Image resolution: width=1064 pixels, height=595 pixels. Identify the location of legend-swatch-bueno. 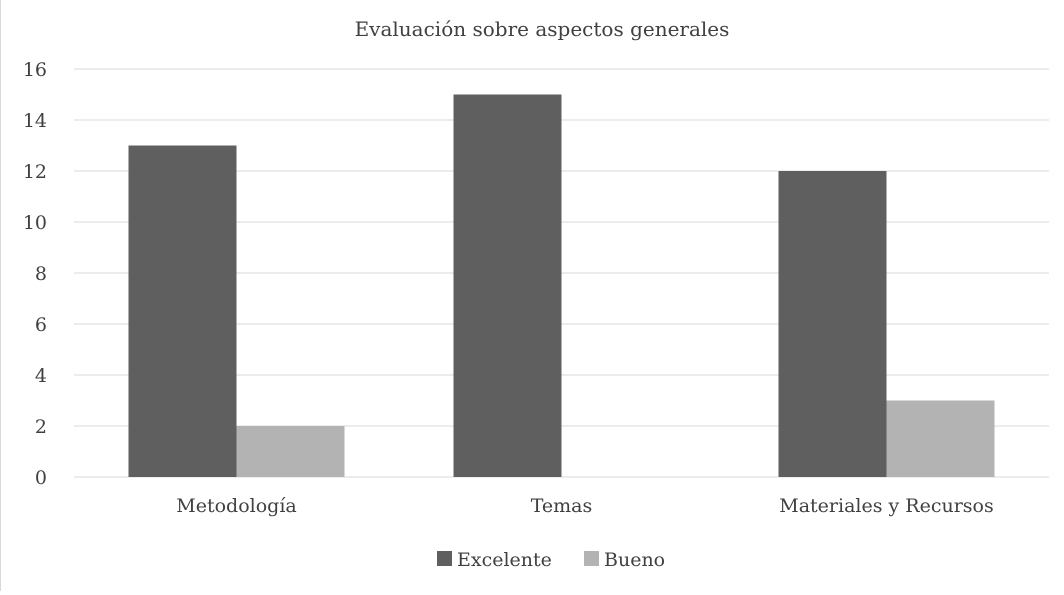
(591, 558).